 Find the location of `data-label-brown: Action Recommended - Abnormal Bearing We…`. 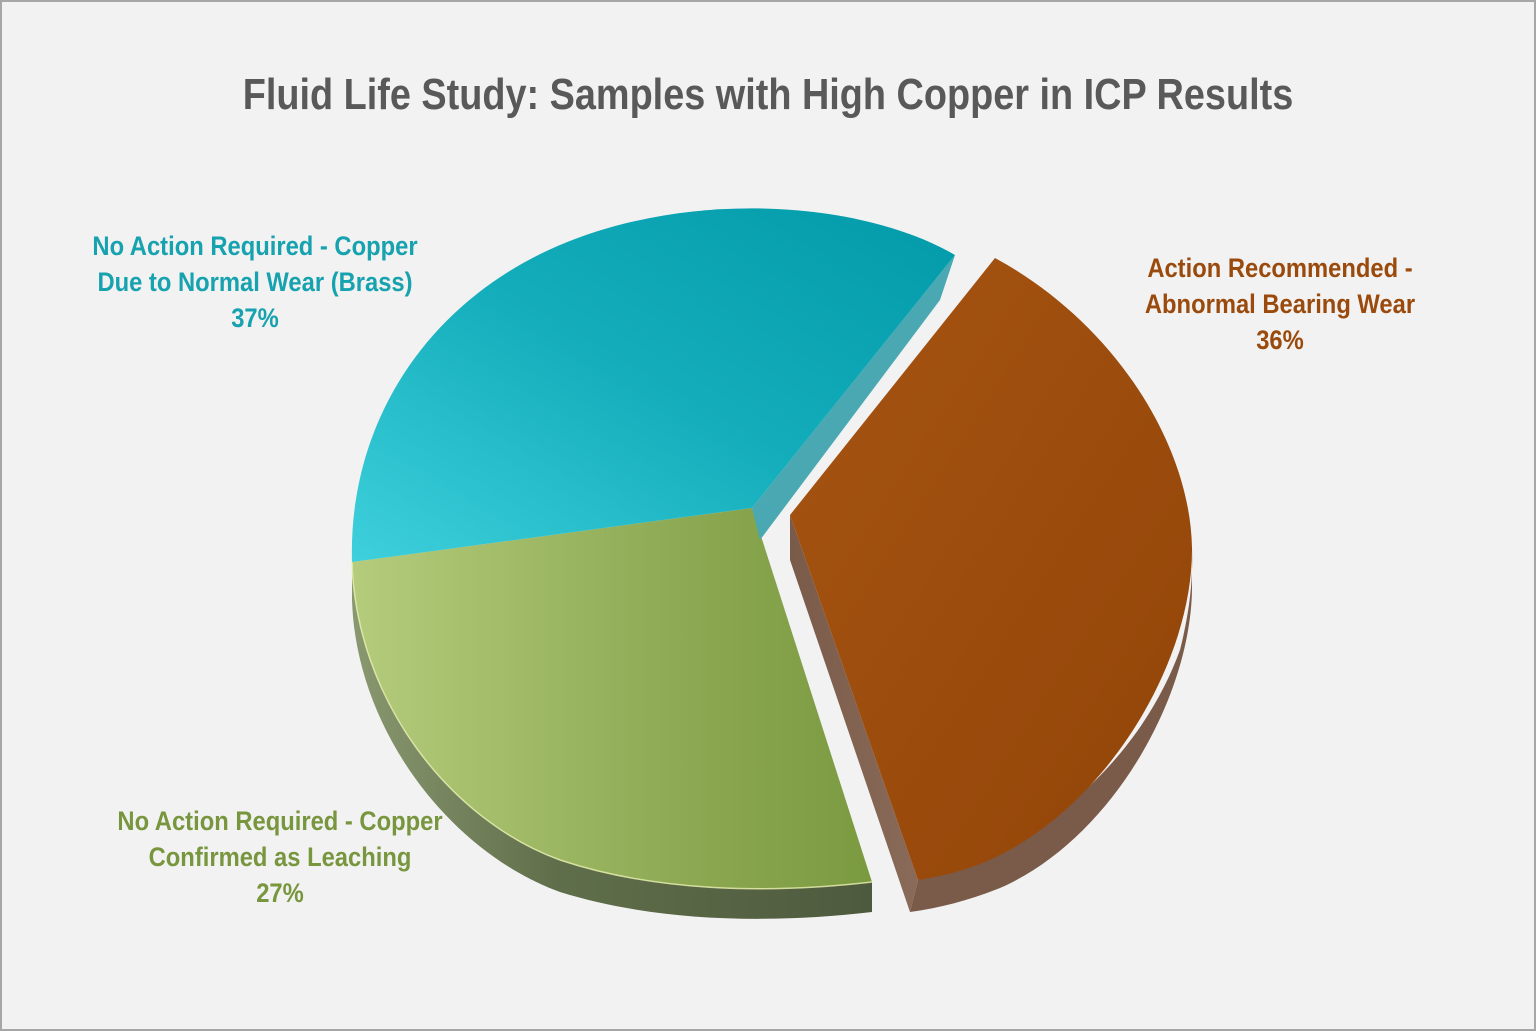

data-label-brown: Action Recommended - Abnormal Bearing We… is located at coordinates (1280, 304).